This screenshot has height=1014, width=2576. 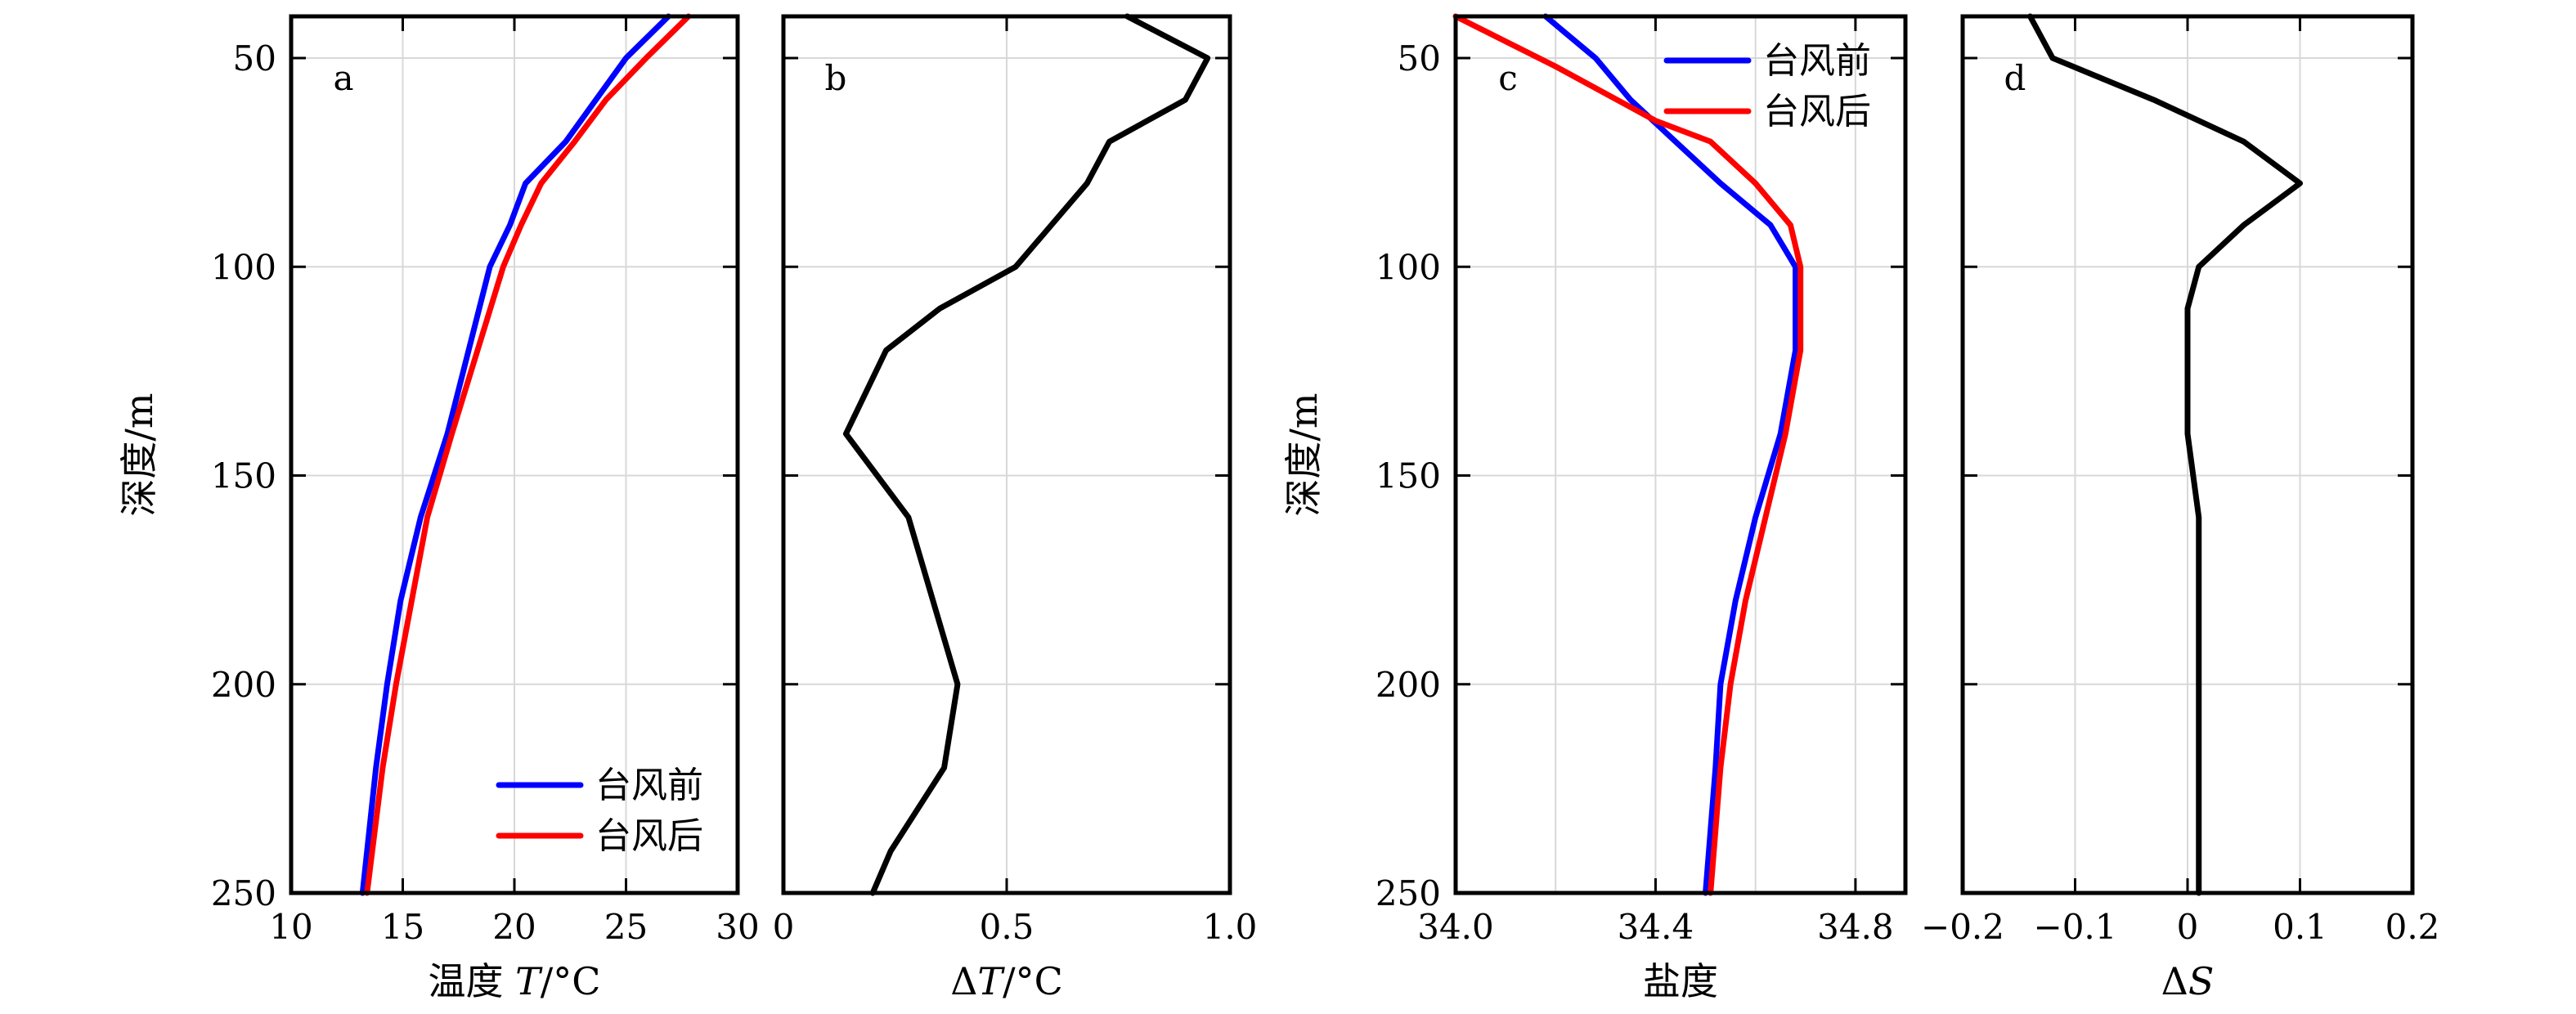 I want to click on x-tick-label: 0.1, so click(x=2300, y=927).